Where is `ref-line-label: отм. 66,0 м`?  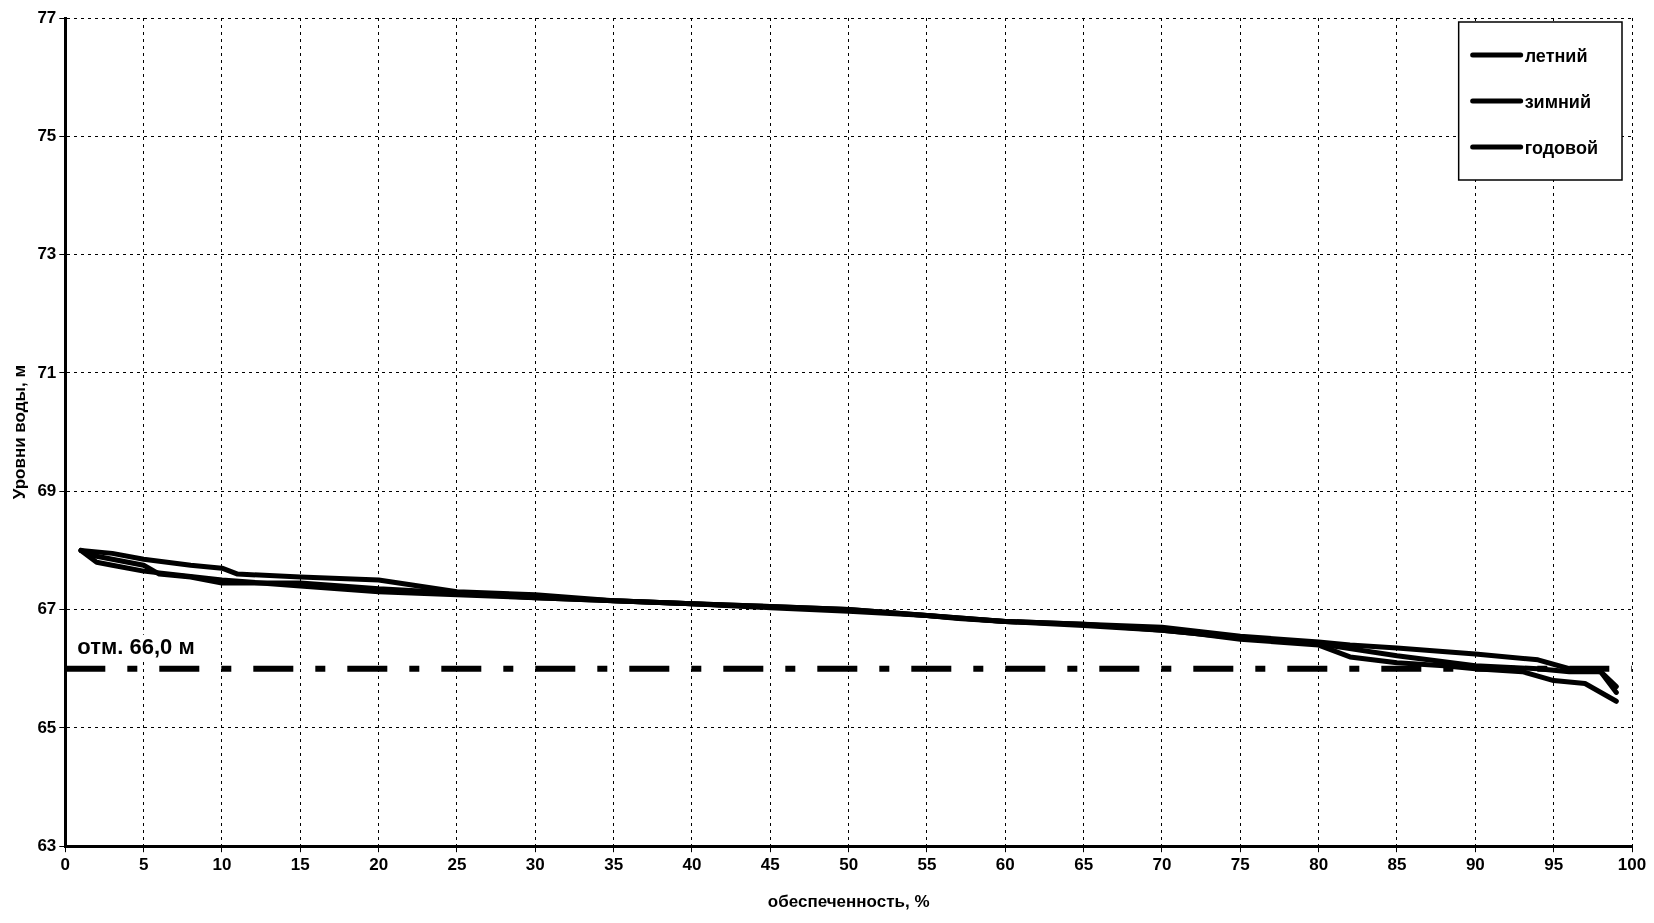
ref-line-label: отм. 66,0 м is located at coordinates (136, 646).